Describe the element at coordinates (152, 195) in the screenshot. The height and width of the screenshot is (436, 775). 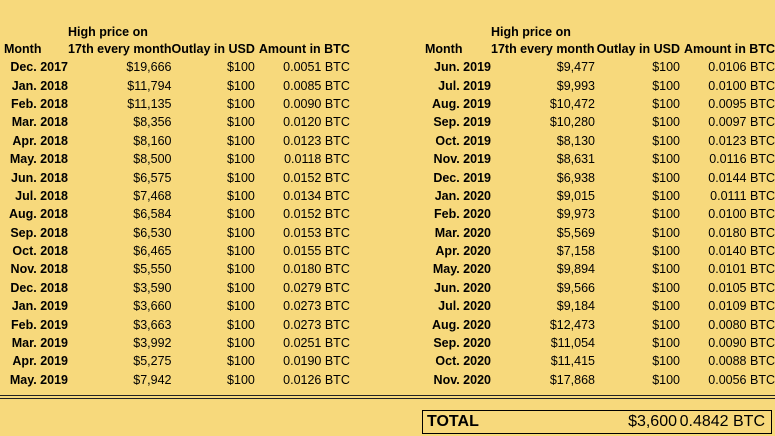
I see `price-cell: $7,468` at that location.